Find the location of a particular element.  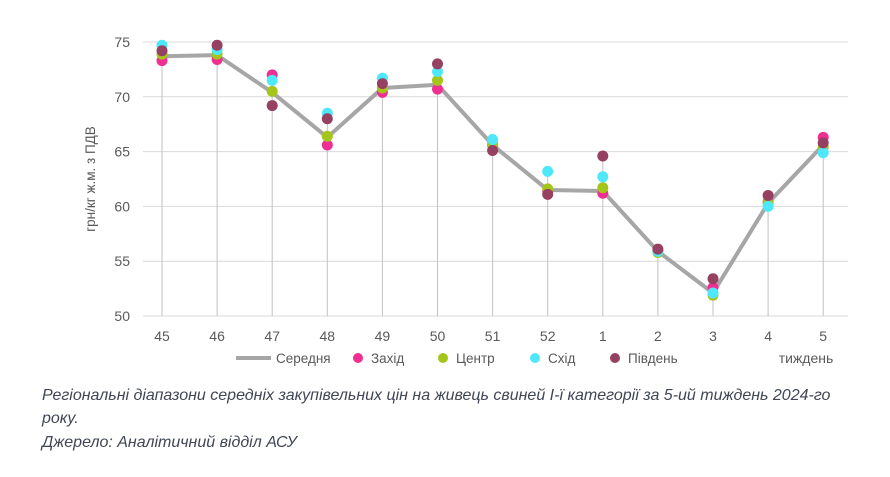

legend-dot-Південь is located at coordinates (615, 358).